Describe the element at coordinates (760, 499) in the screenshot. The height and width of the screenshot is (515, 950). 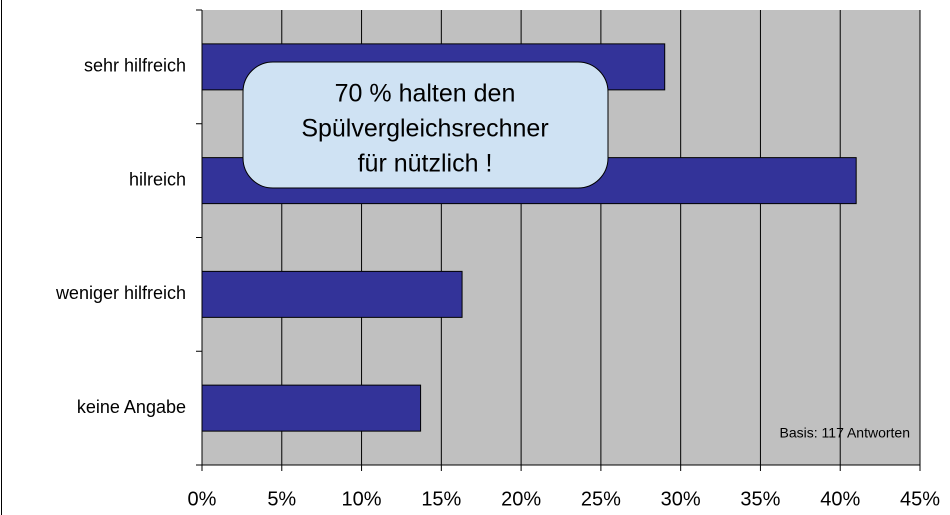
I see `x-tick-label: 35%` at that location.